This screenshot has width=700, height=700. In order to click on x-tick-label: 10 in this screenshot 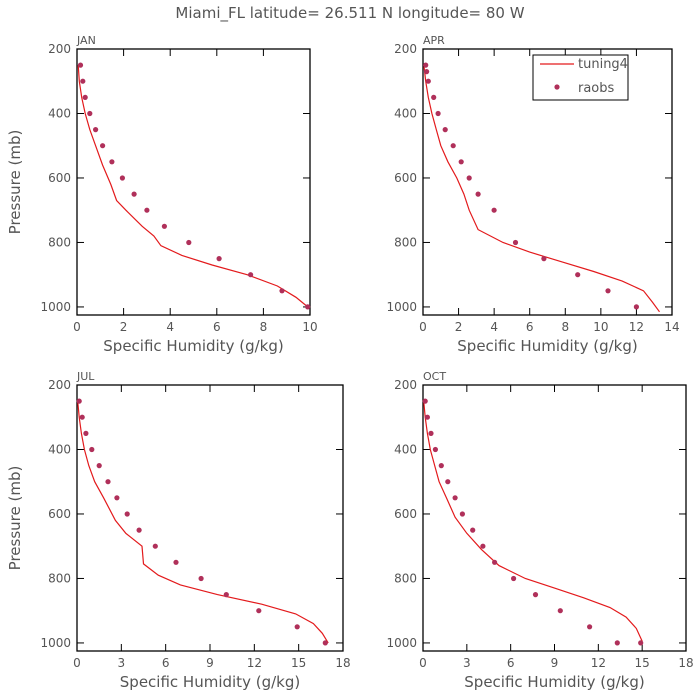, I will do `click(600, 327)`.